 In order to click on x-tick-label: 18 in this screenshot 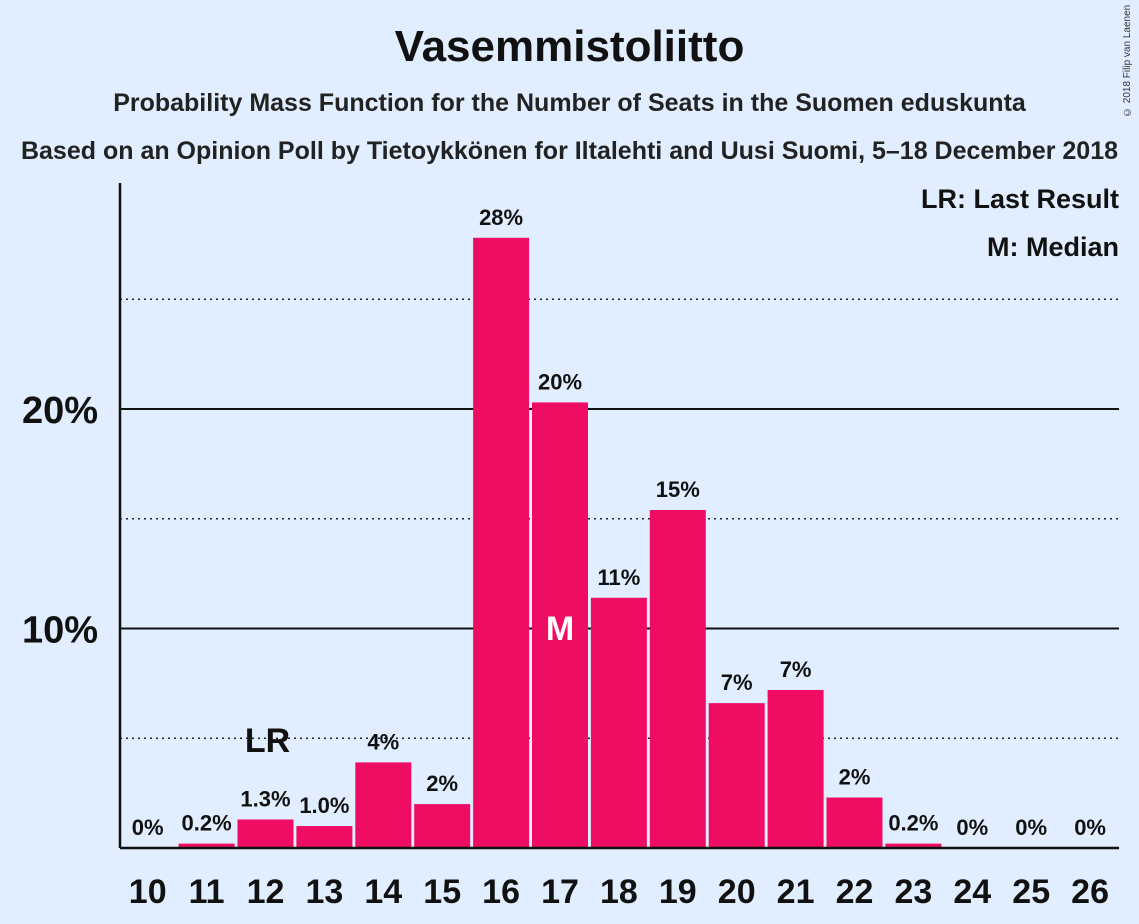, I will do `click(619, 892)`.